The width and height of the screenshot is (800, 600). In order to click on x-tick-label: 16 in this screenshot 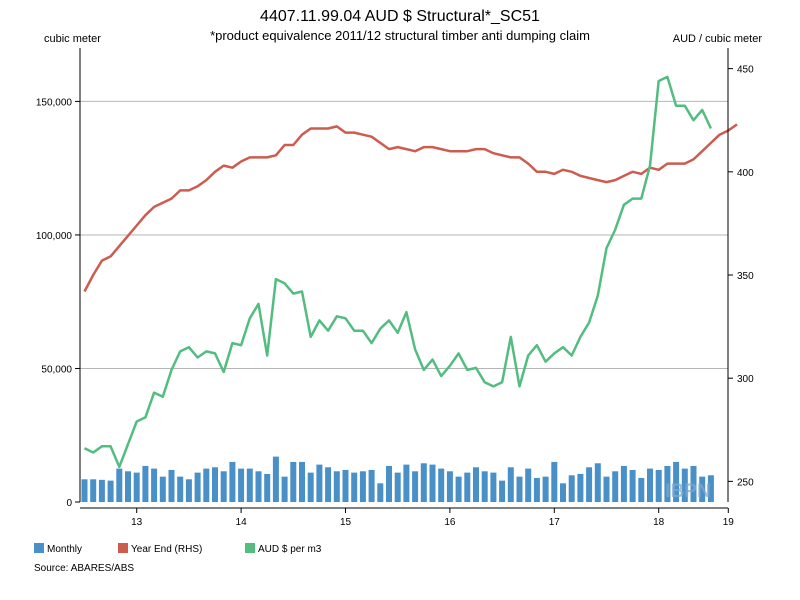, I will do `click(450, 522)`.